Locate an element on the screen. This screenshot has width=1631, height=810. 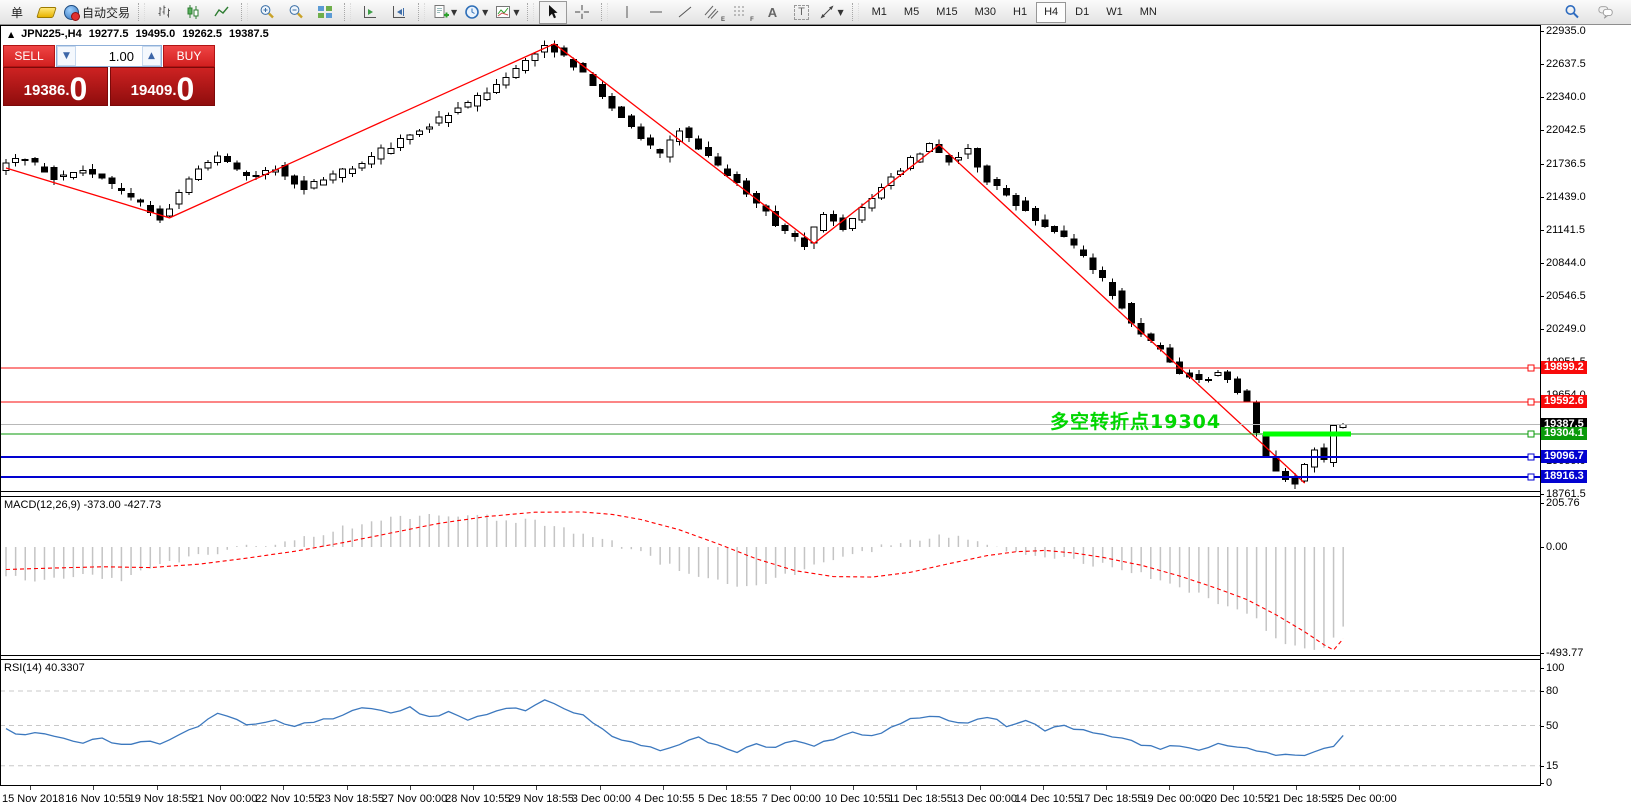
axis-tick-label: 22637.5 is located at coordinates (1566, 64).